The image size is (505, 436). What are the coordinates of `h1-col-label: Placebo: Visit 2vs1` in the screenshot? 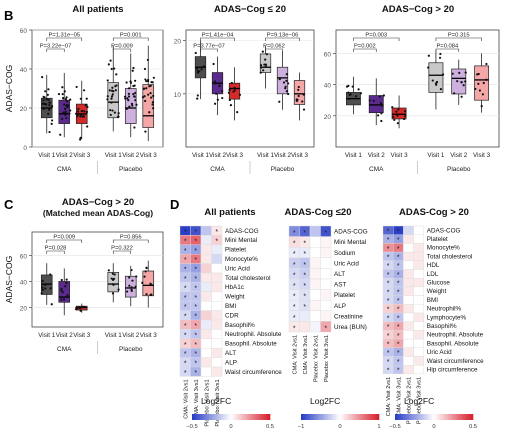 It's located at (207, 402).